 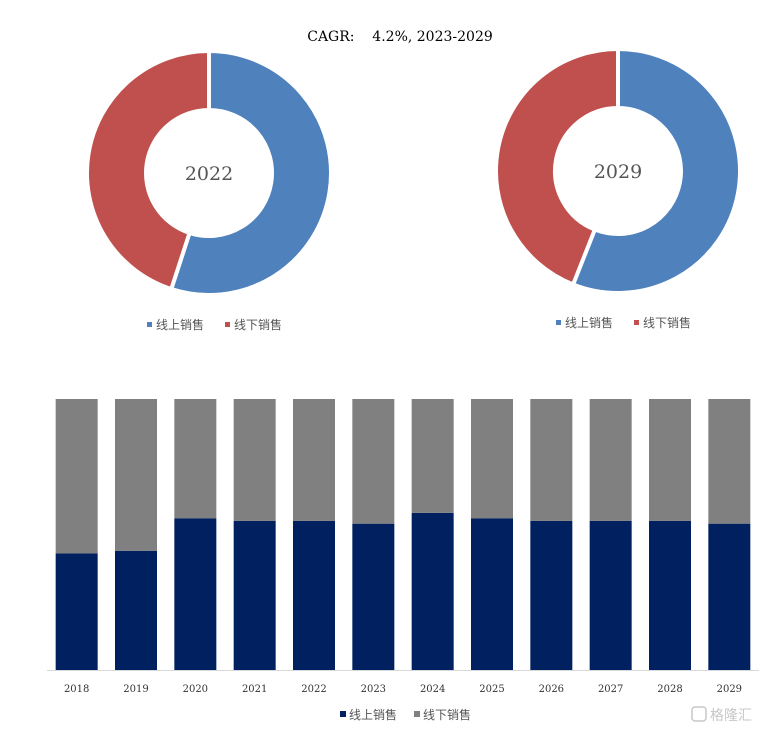 I want to click on x-tick-label: 2029, so click(x=729, y=689).